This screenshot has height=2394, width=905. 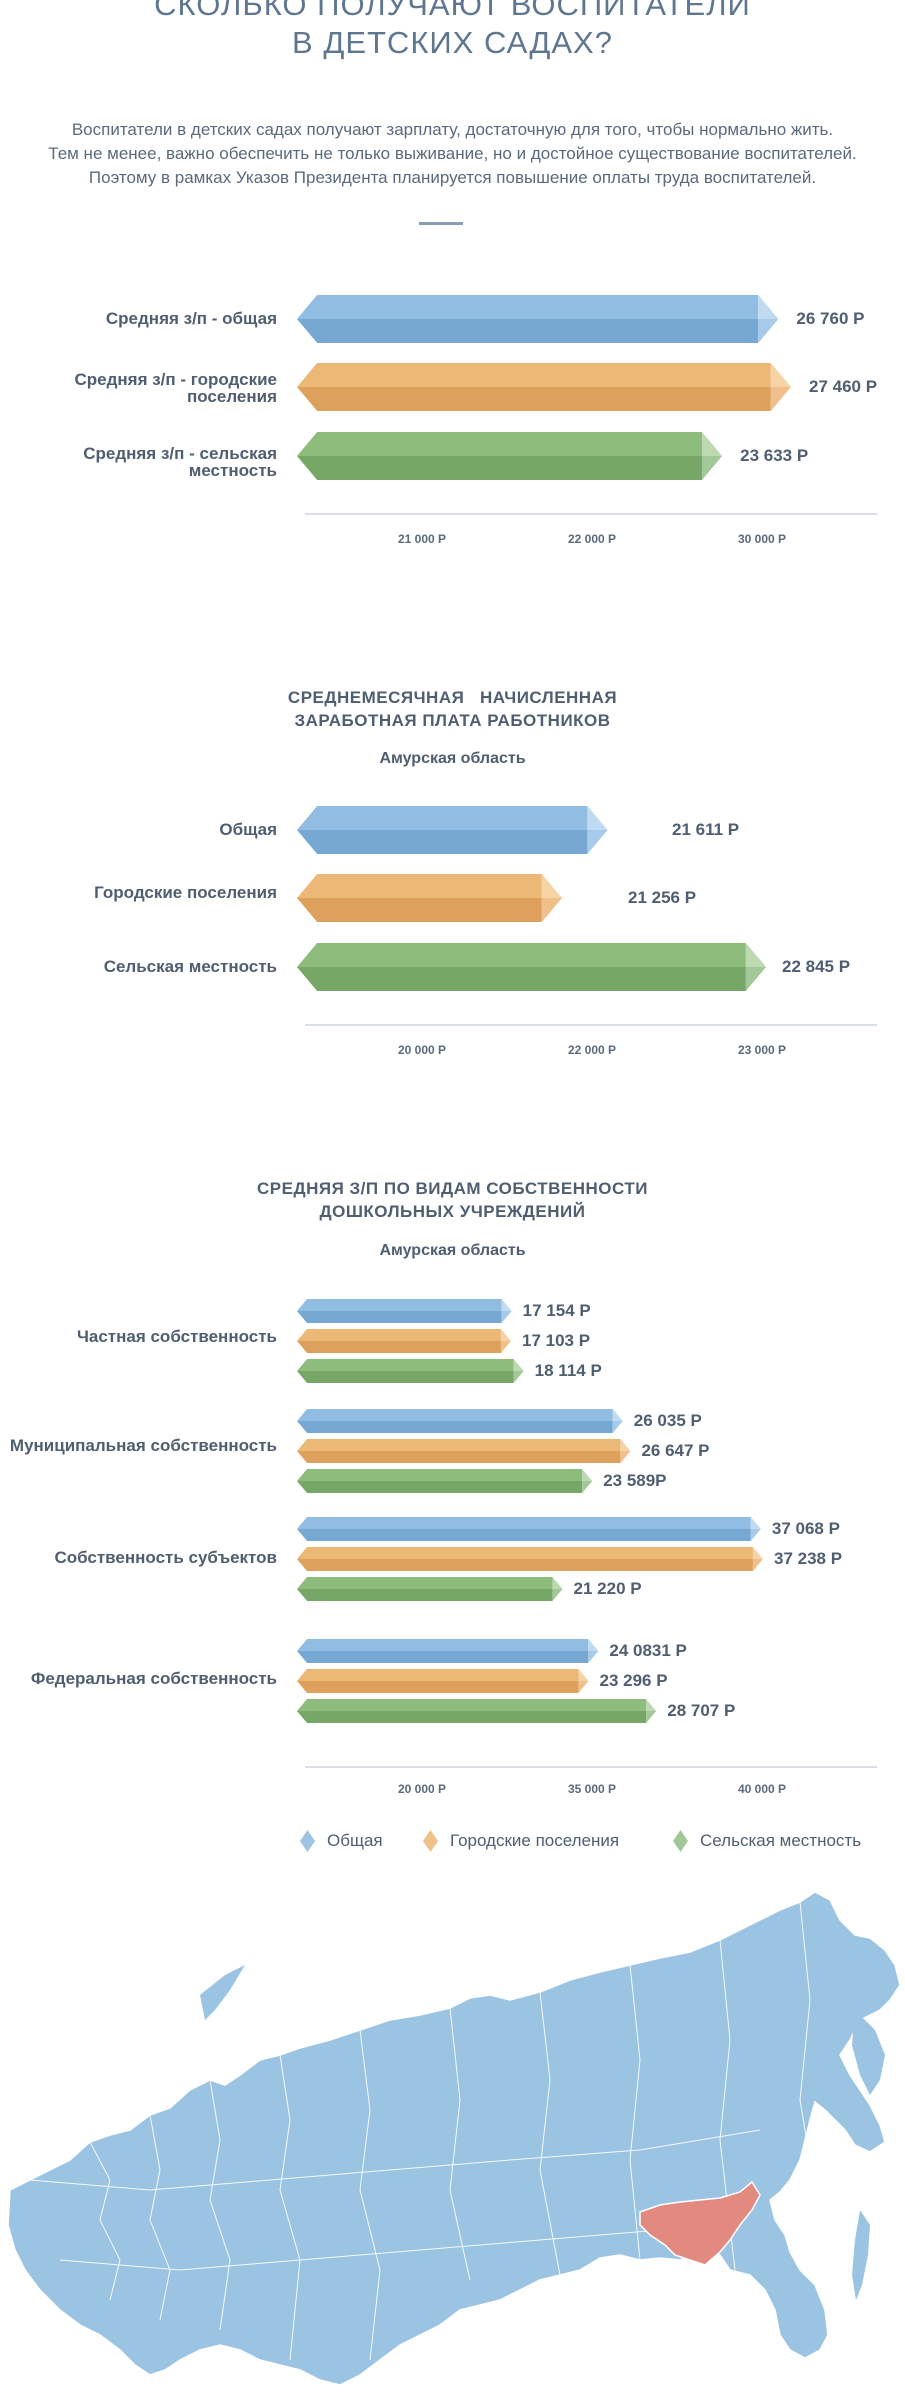 What do you see at coordinates (700, 2223) in the screenshot?
I see `amur-oblast-highlight` at bounding box center [700, 2223].